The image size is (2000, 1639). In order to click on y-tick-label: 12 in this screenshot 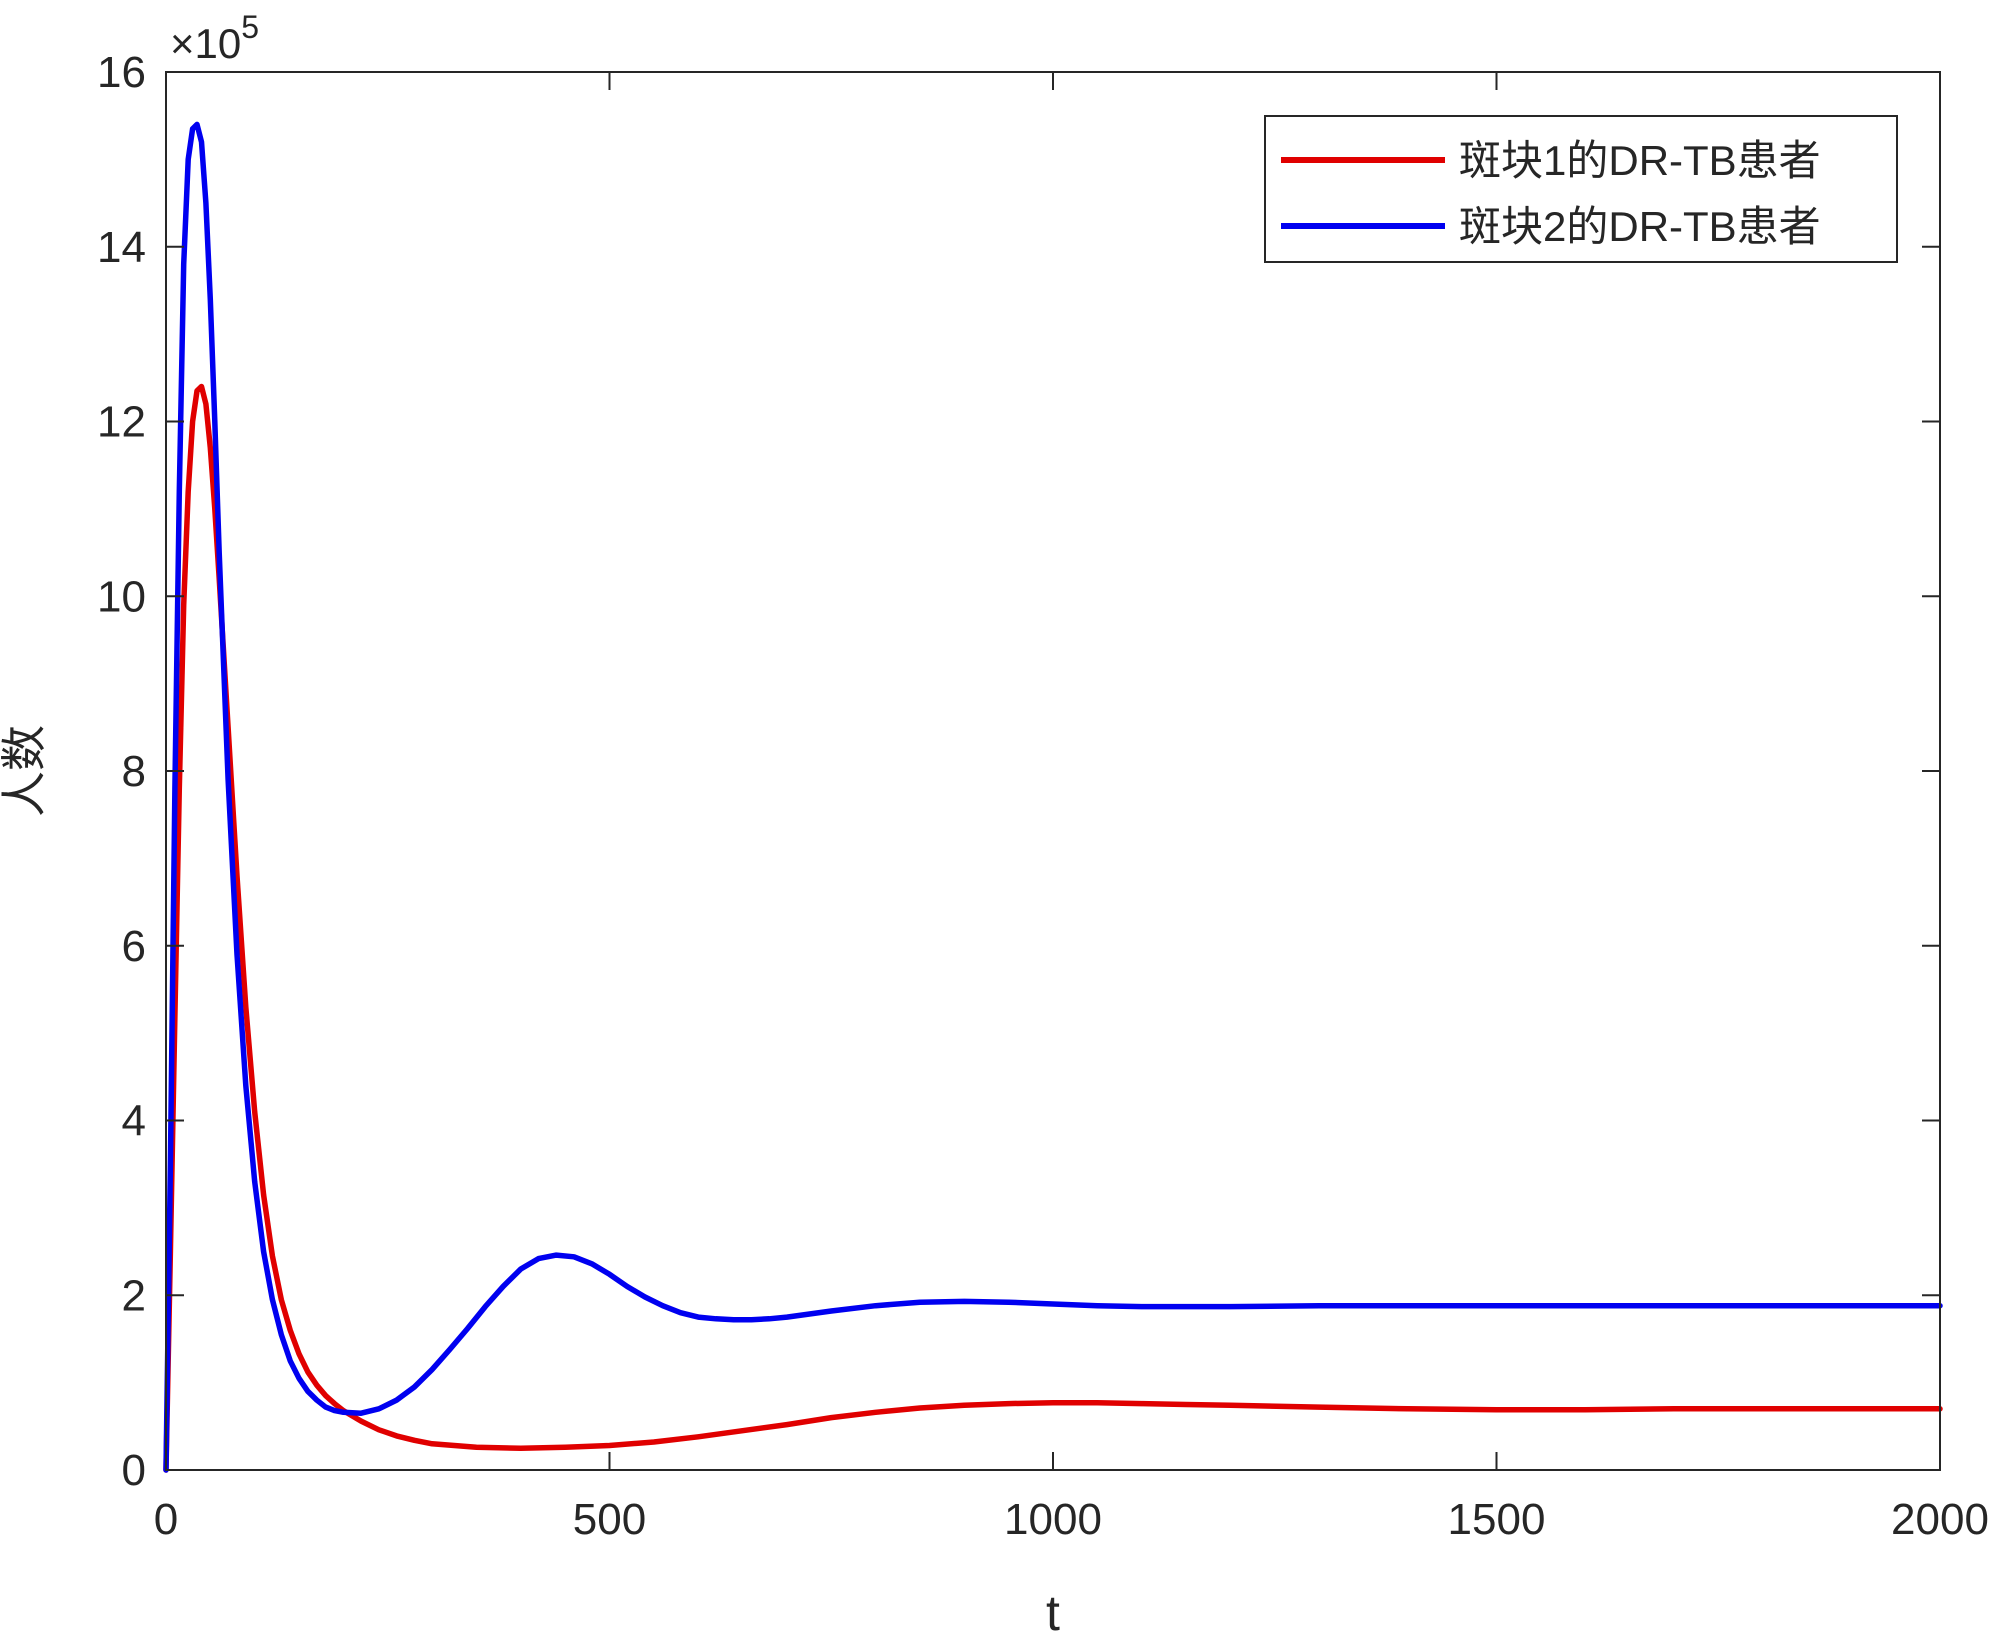, I will do `click(121, 422)`.